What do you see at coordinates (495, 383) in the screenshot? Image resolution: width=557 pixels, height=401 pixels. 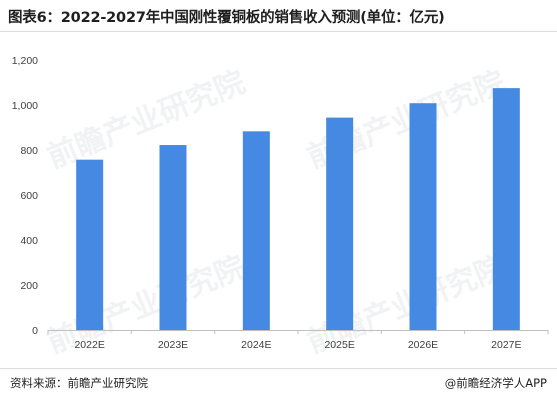 I see `credit-note: @前瞻经济学人APP` at bounding box center [495, 383].